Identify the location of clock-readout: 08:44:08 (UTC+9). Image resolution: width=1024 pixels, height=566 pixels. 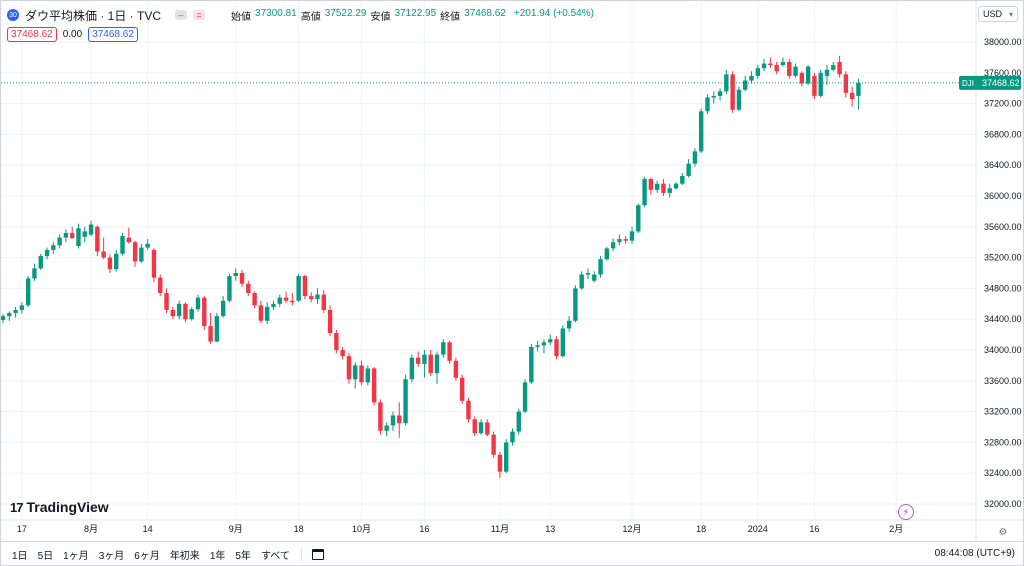
(974, 553).